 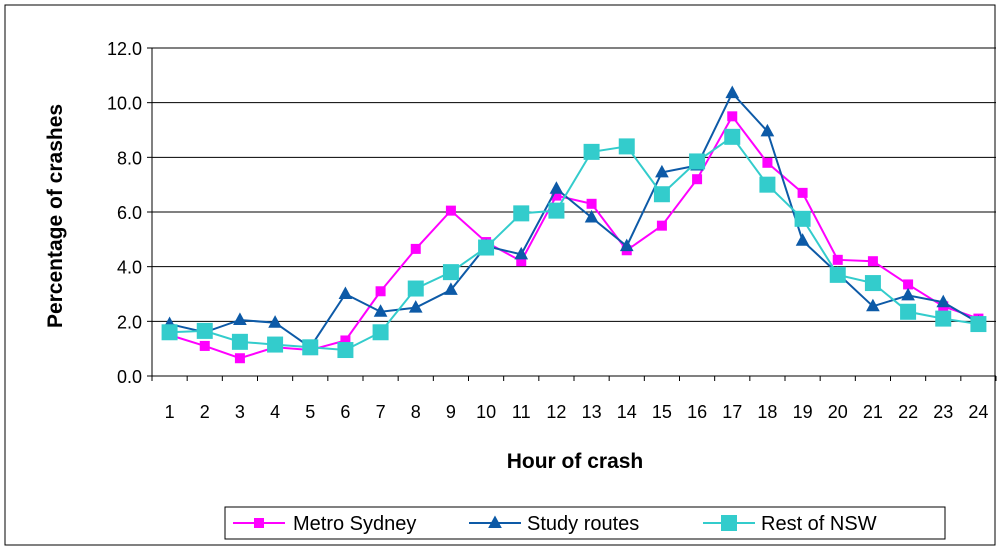 I want to click on legend-item: Metro Sydney, so click(x=324, y=524).